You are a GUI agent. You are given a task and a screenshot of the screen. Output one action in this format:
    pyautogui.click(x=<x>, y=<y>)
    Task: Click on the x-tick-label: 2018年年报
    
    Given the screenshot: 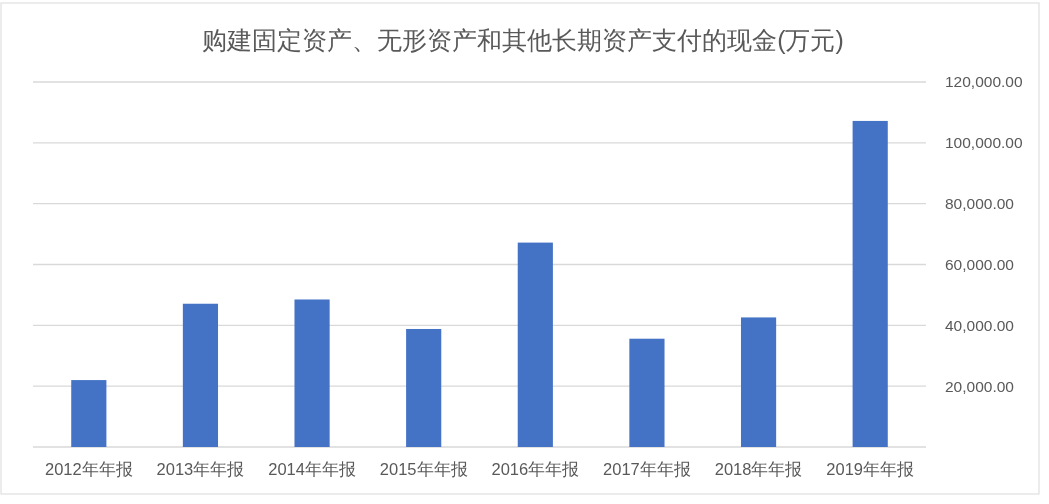 What is the action you would take?
    pyautogui.click(x=758, y=469)
    